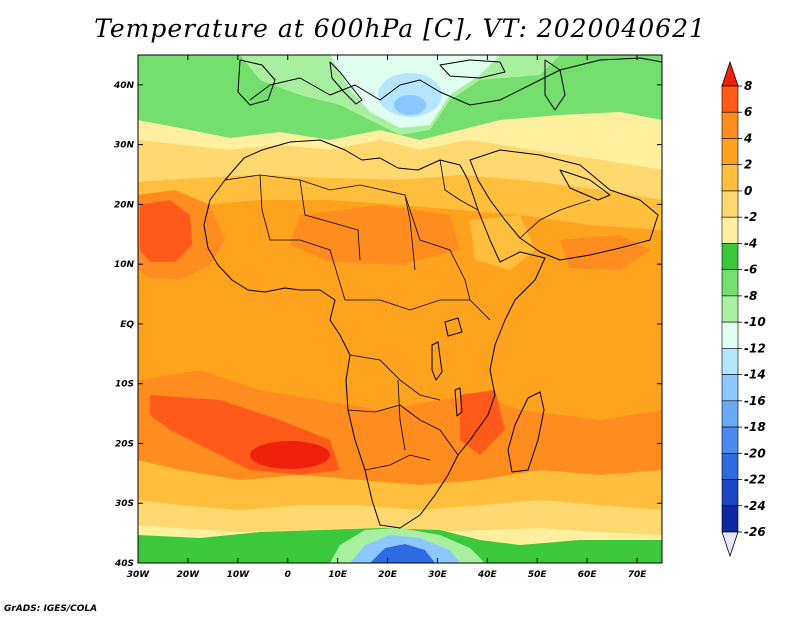 The width and height of the screenshot is (800, 618). I want to click on colorbar-bottom-arrow, so click(730, 544).